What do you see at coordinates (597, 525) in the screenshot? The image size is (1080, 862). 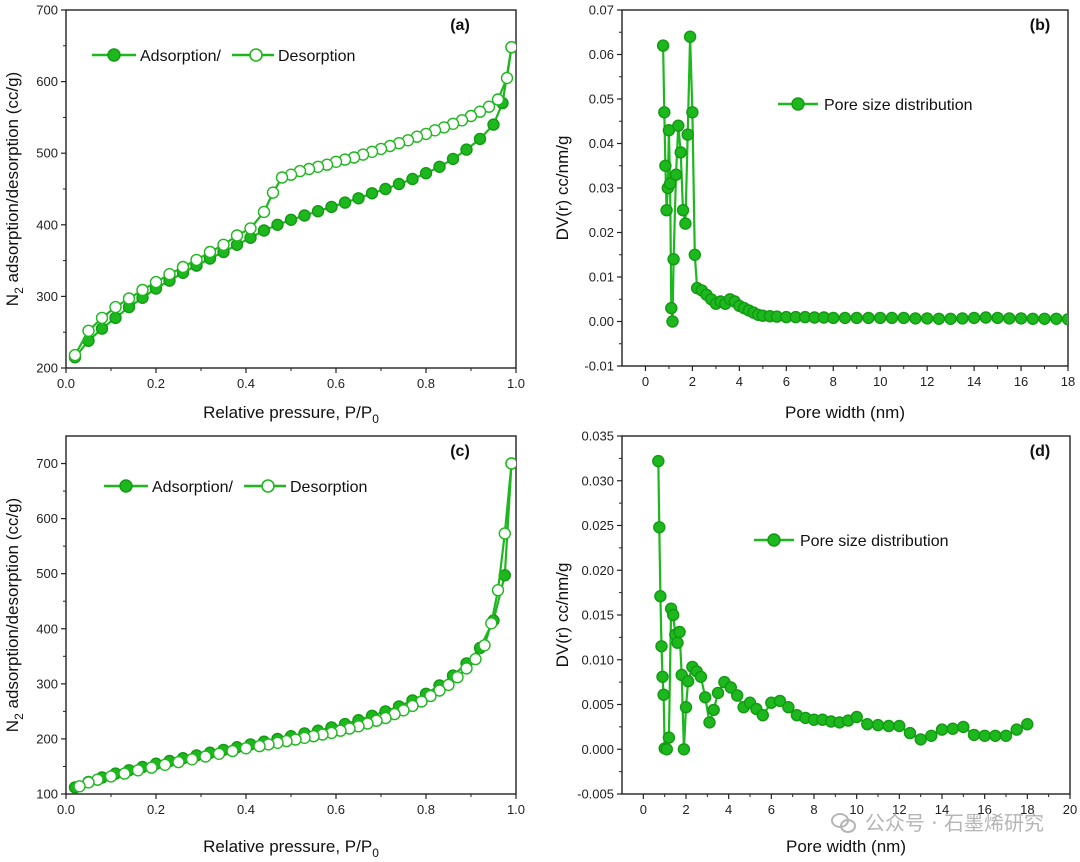 I see `y-tick-label: 0.025` at bounding box center [597, 525].